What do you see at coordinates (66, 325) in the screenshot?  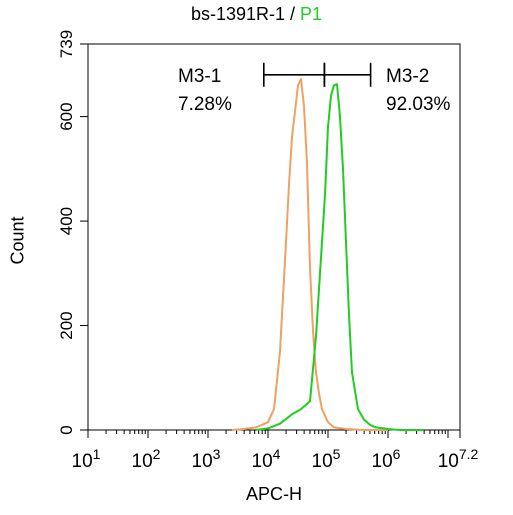 I see `y-tick-label: 200` at bounding box center [66, 325].